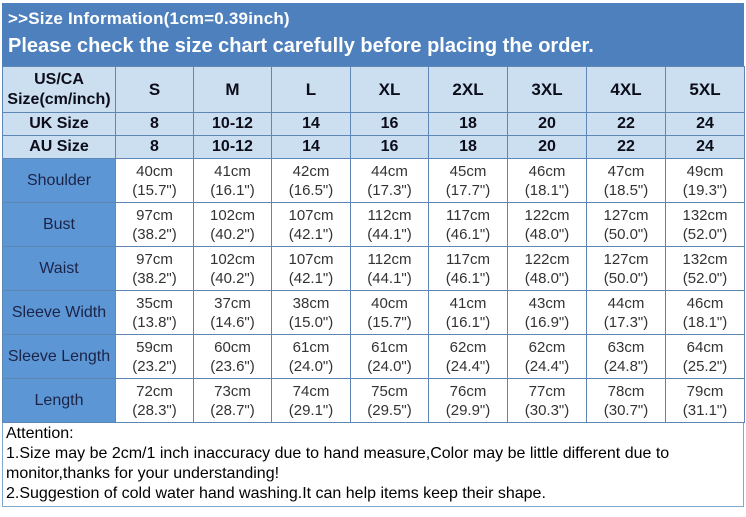 Image resolution: width=746 pixels, height=517 pixels. I want to click on attention-title: Attention:, so click(40, 433).